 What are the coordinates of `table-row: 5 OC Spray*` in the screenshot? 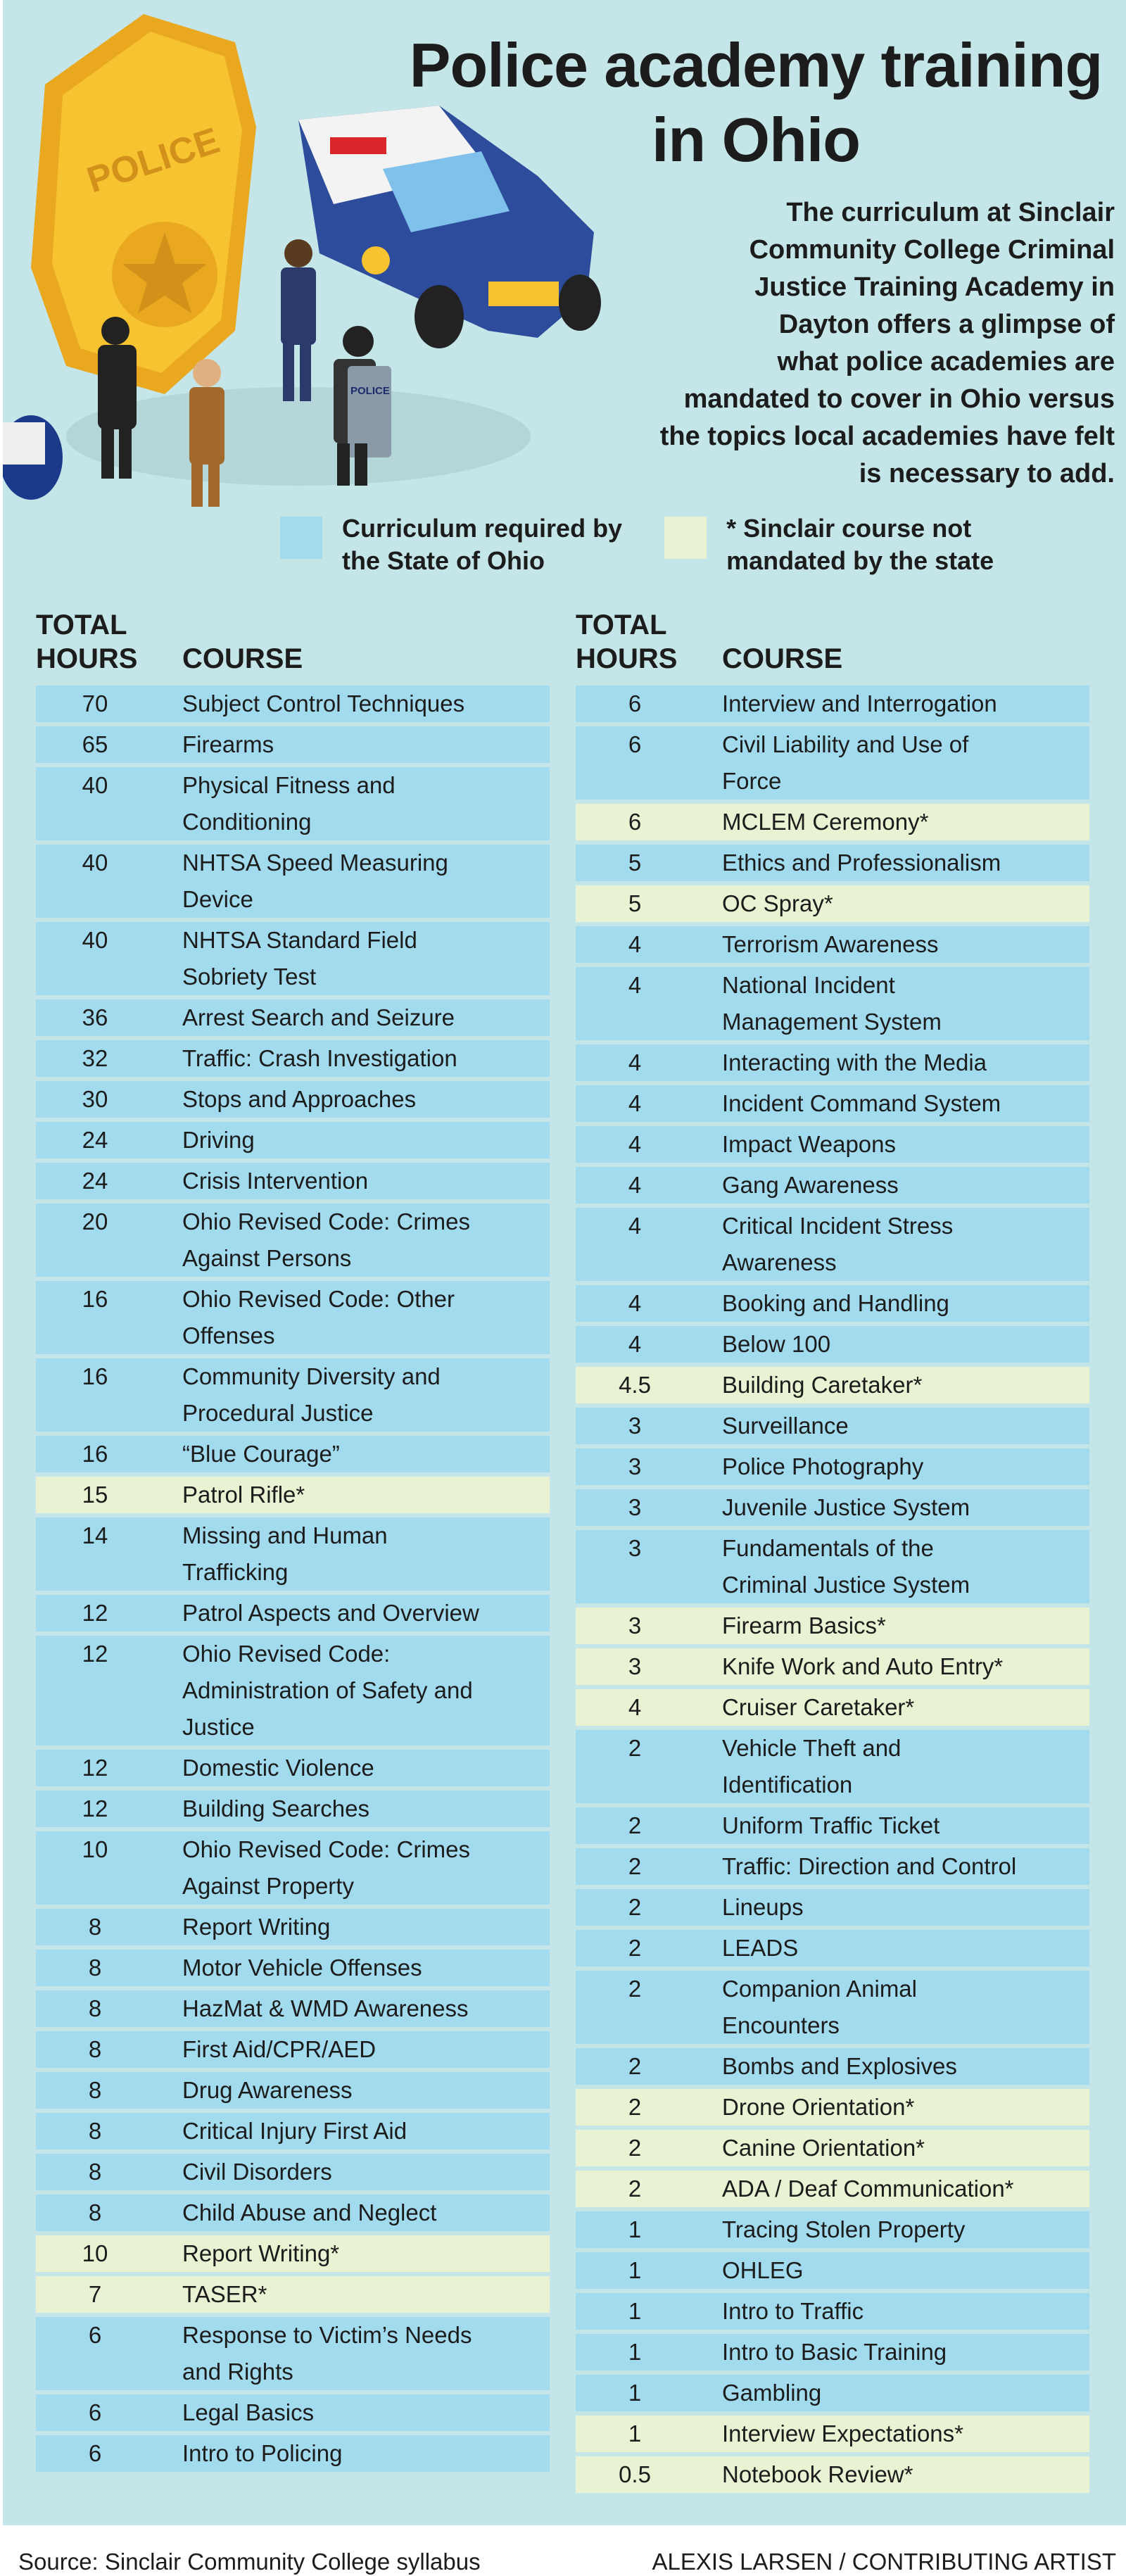 It's located at (832, 903).